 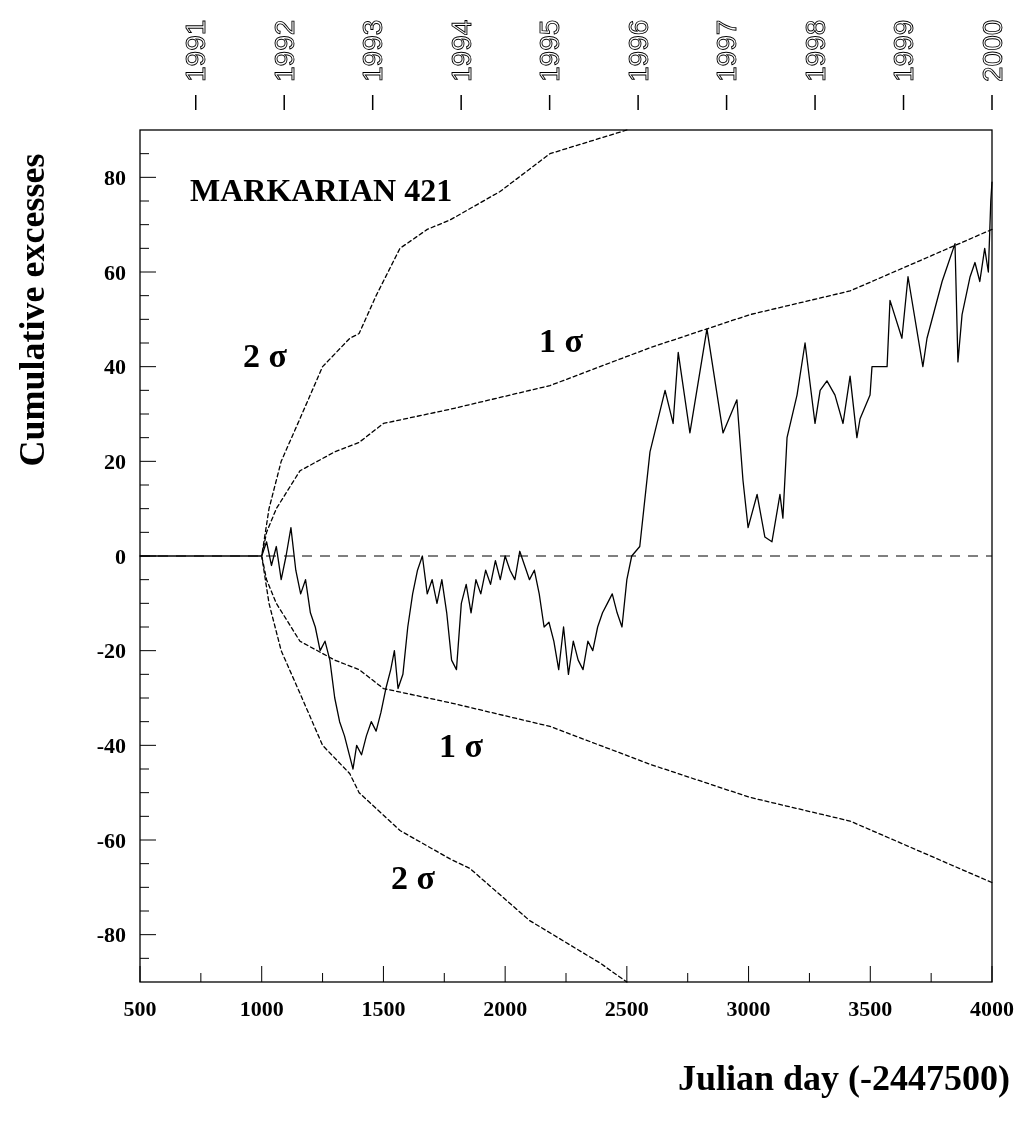 I want to click on y-tick-label: -20, so click(x=111, y=651).